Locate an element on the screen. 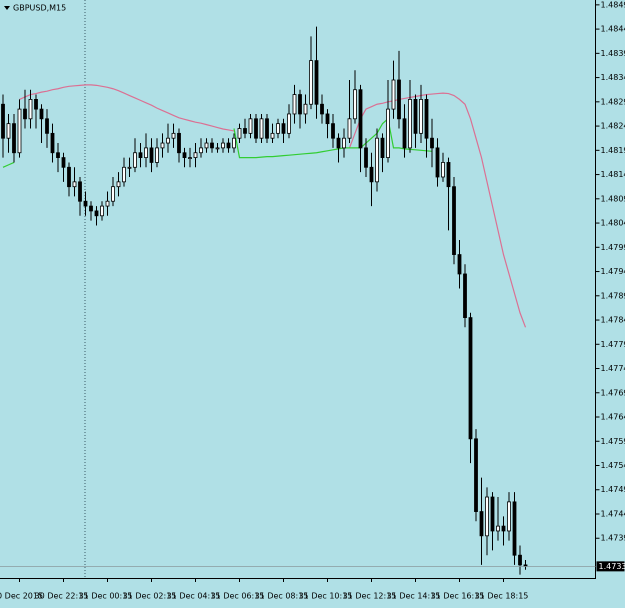  y-tick-label: 1.47695 is located at coordinates (613, 392).